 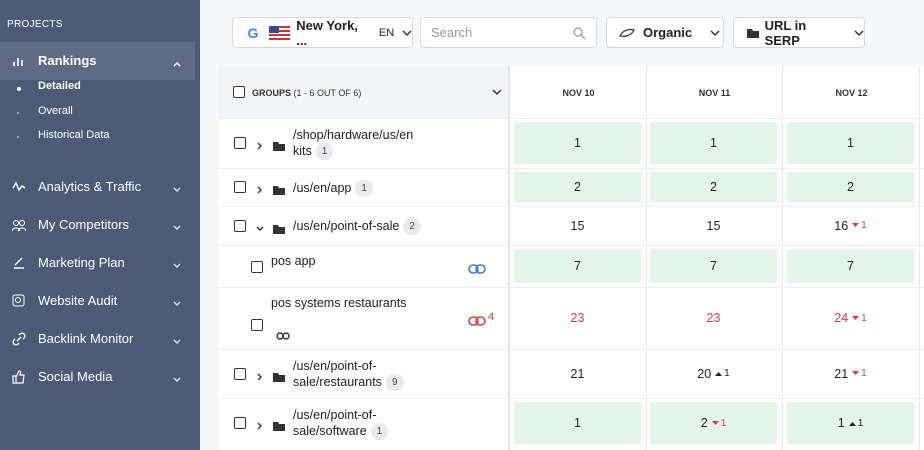 What do you see at coordinates (335, 423) in the screenshot?
I see `group-path: /us/en/point-of-sale/software` at bounding box center [335, 423].